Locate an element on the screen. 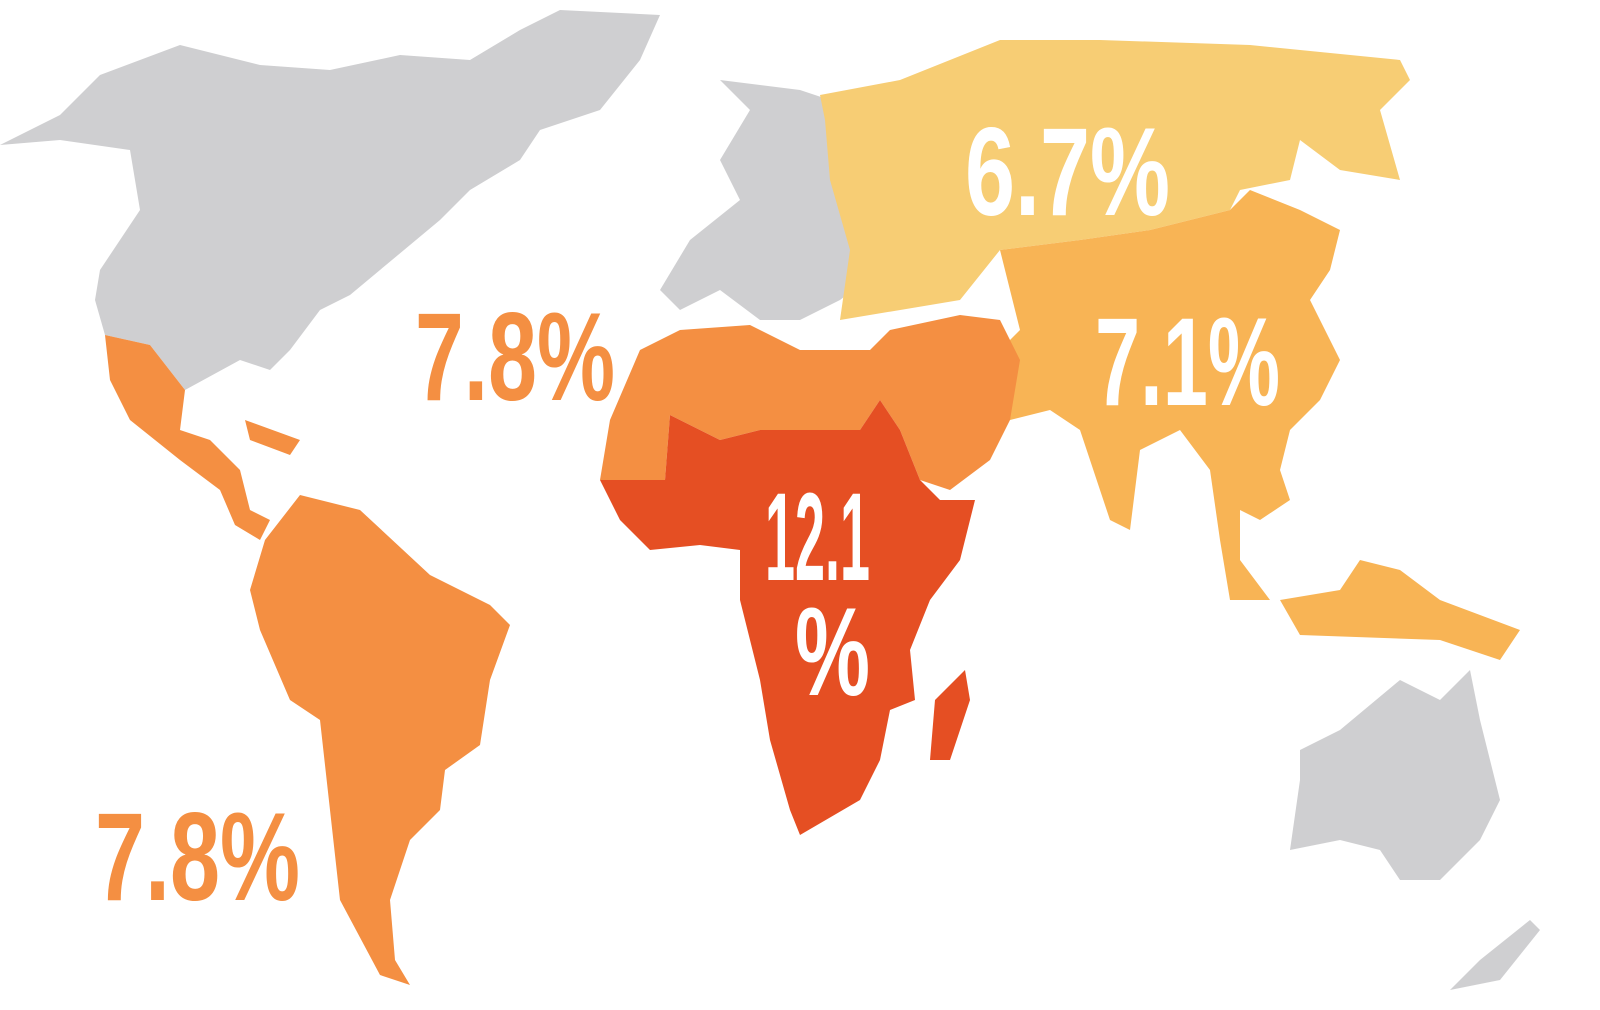 The image size is (1600, 1010). central-america is located at coordinates (187, 437).